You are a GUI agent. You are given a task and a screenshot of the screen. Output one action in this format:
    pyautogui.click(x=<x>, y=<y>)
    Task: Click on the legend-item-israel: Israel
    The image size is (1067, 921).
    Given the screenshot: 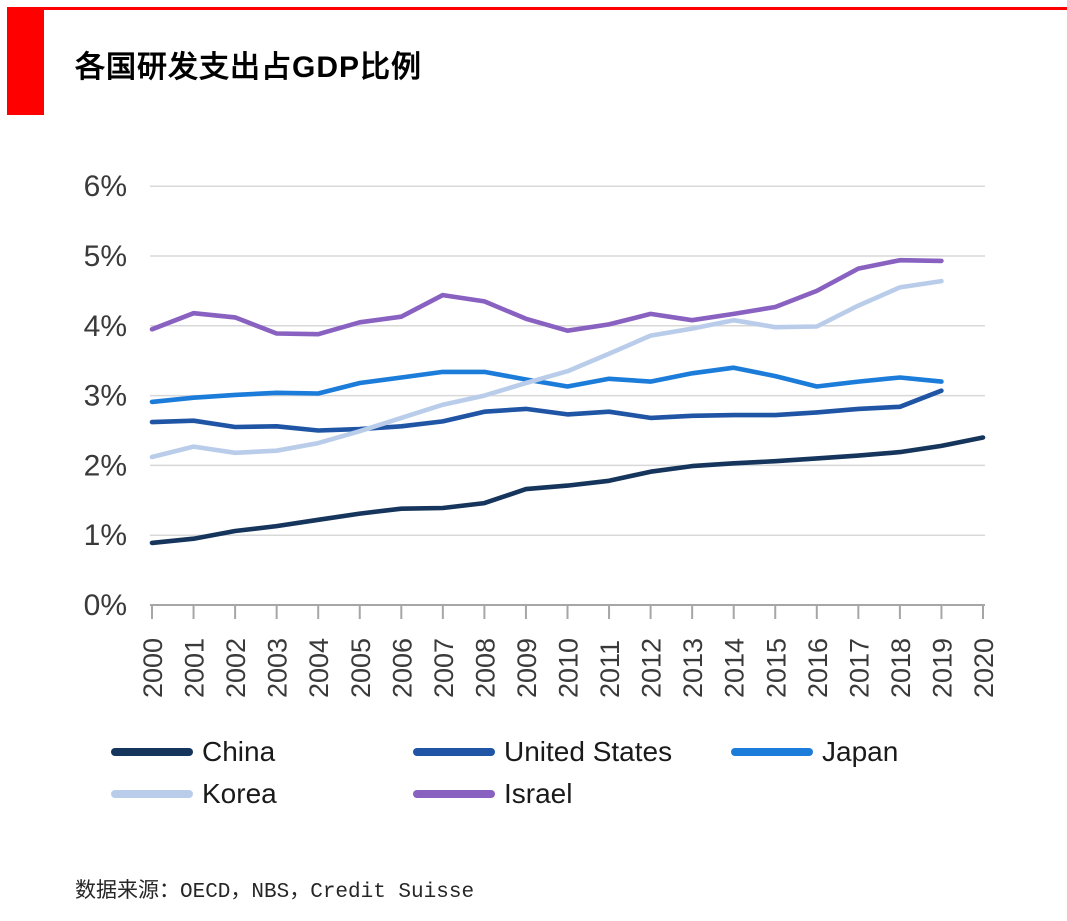 What is the action you would take?
    pyautogui.click(x=492, y=794)
    